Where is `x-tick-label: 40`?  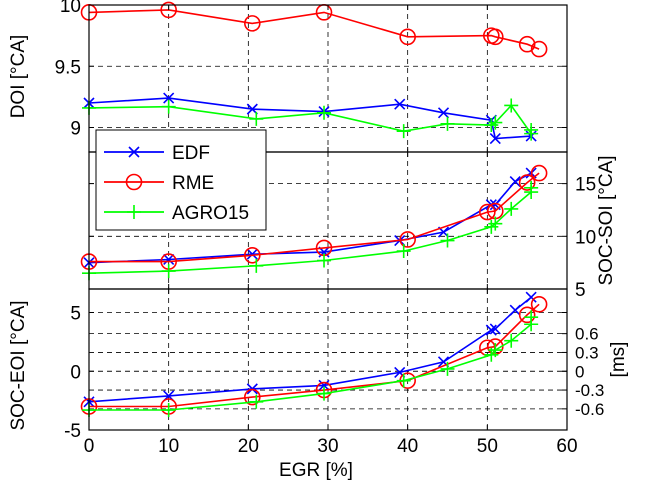 x-tick-label: 40 is located at coordinates (407, 446).